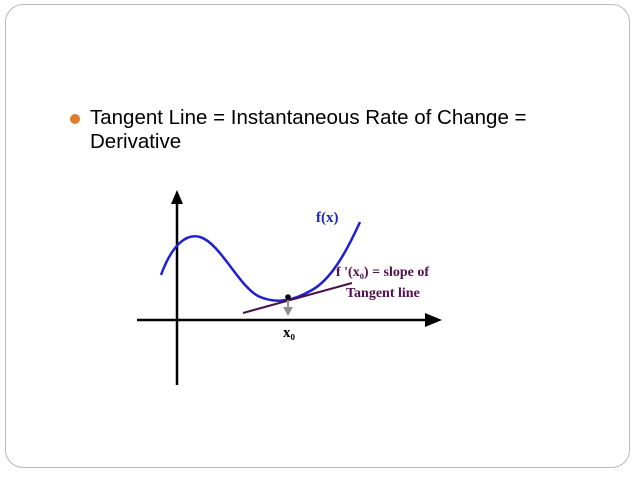 This screenshot has height=478, width=638. I want to click on tangent-line, so click(297, 298).